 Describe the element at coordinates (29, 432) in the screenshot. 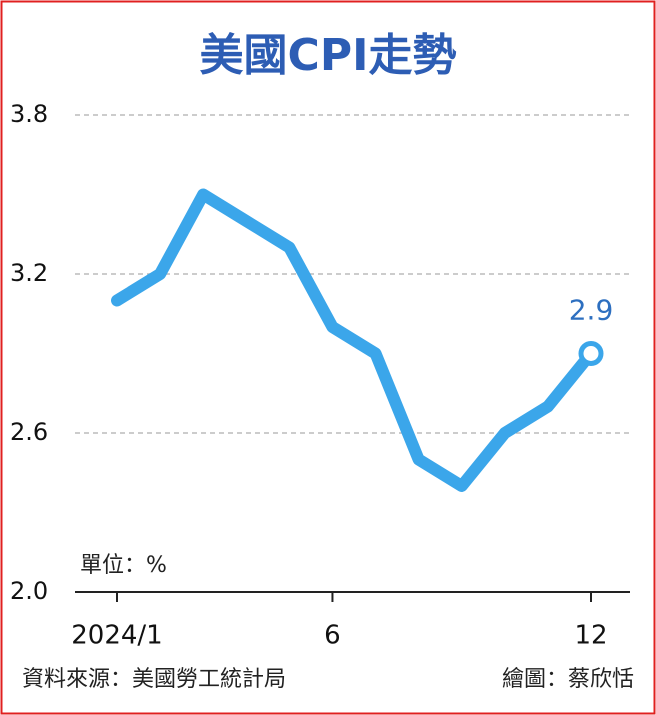

I see `y-tick-label: 2.6` at that location.